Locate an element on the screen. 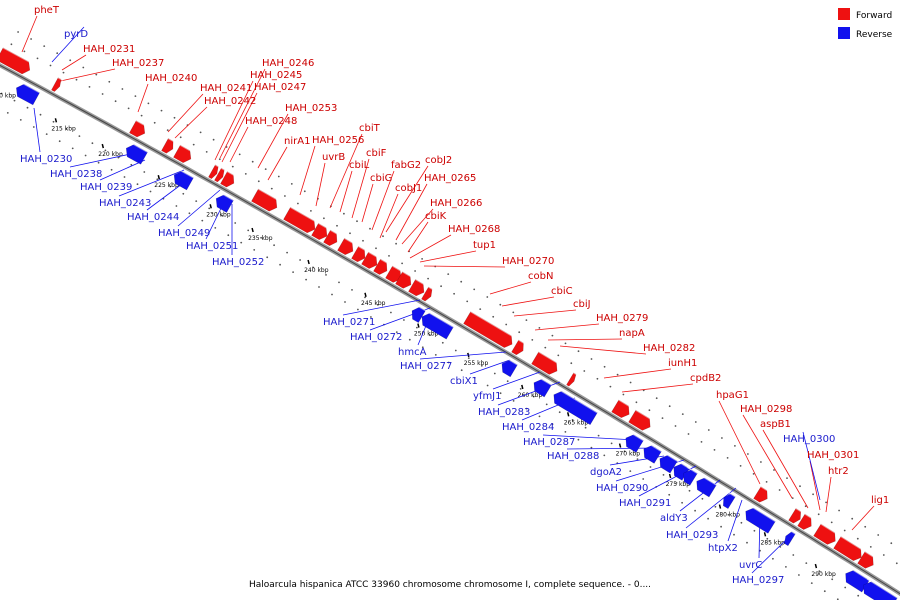  legend-forward-label: Forward is located at coordinates (874, 16).